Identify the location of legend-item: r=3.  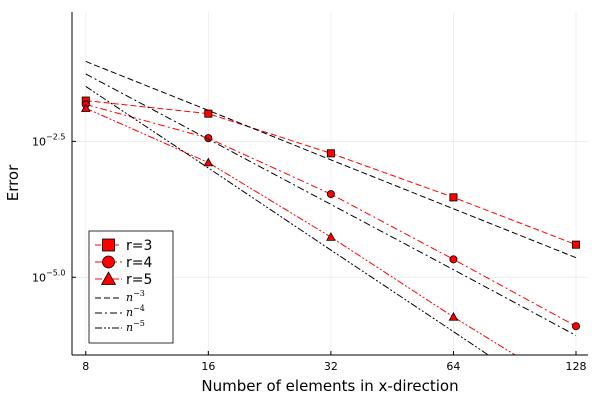
(123, 246).